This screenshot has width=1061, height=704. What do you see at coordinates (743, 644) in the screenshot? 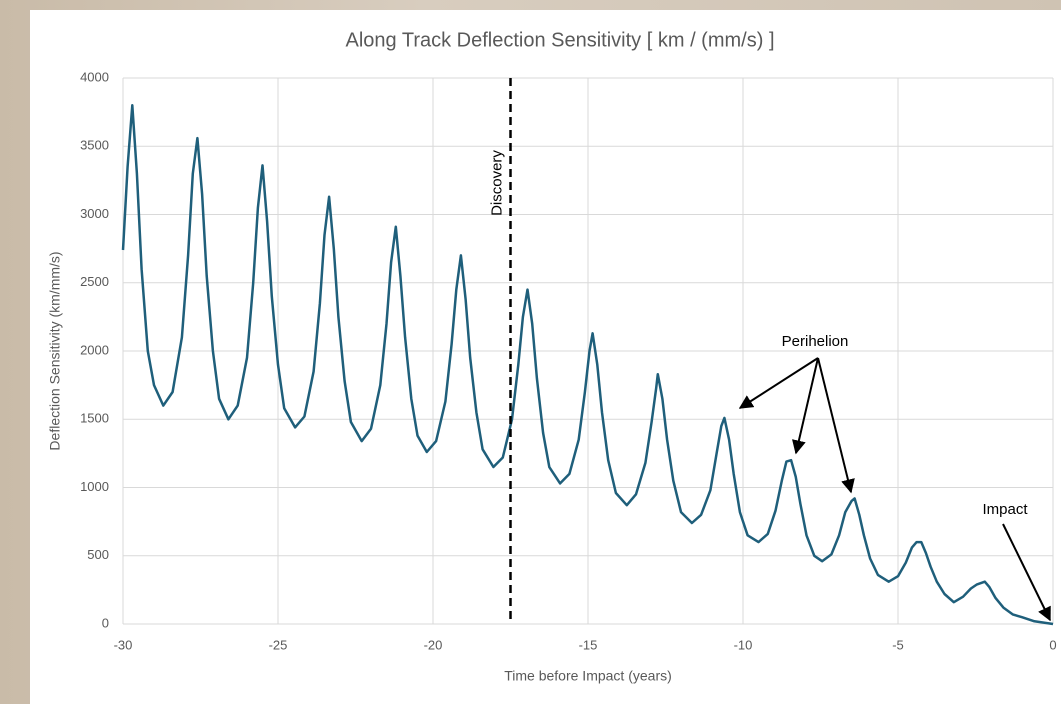
I see `x-tick-label: -10` at bounding box center [743, 644].